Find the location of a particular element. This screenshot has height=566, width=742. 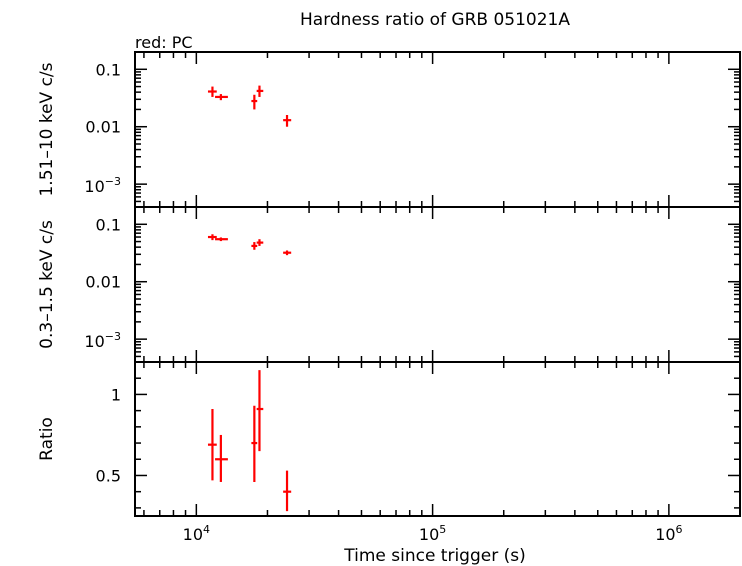

x-tick-label: 10⁶ is located at coordinates (668, 533).